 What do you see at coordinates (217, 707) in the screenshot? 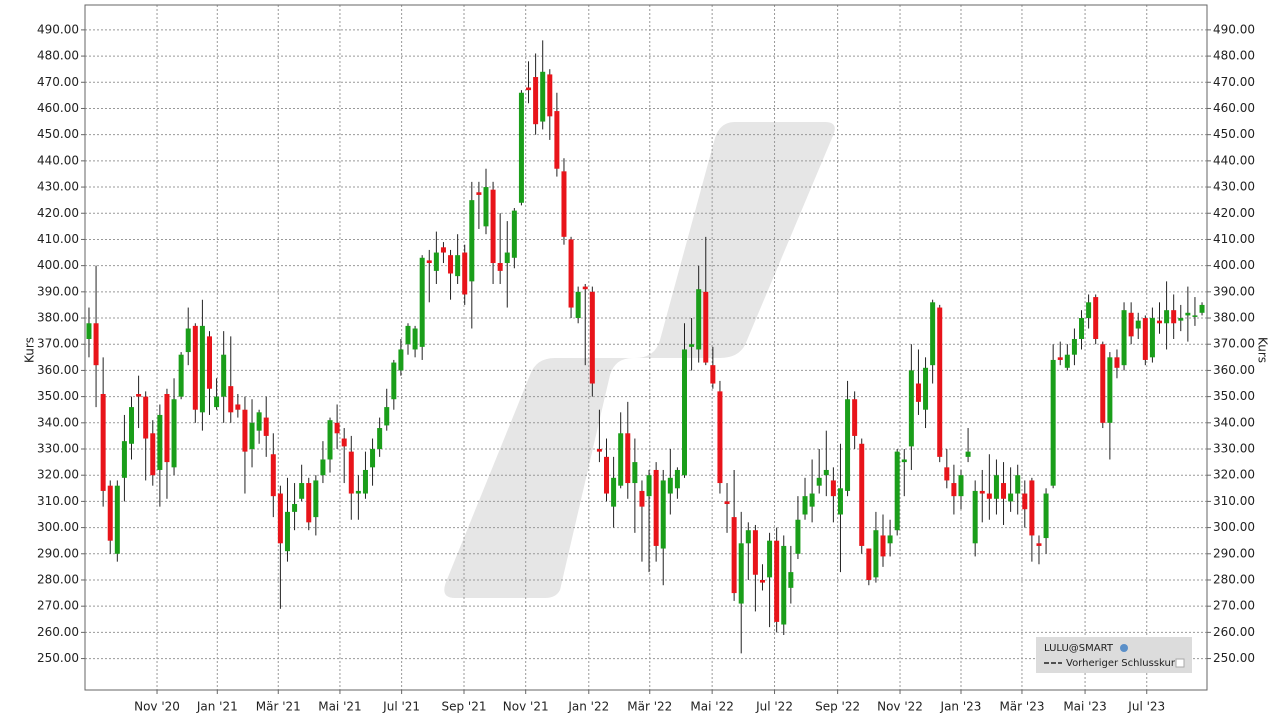
I see `x-tick-label: Jan '21` at bounding box center [217, 707].